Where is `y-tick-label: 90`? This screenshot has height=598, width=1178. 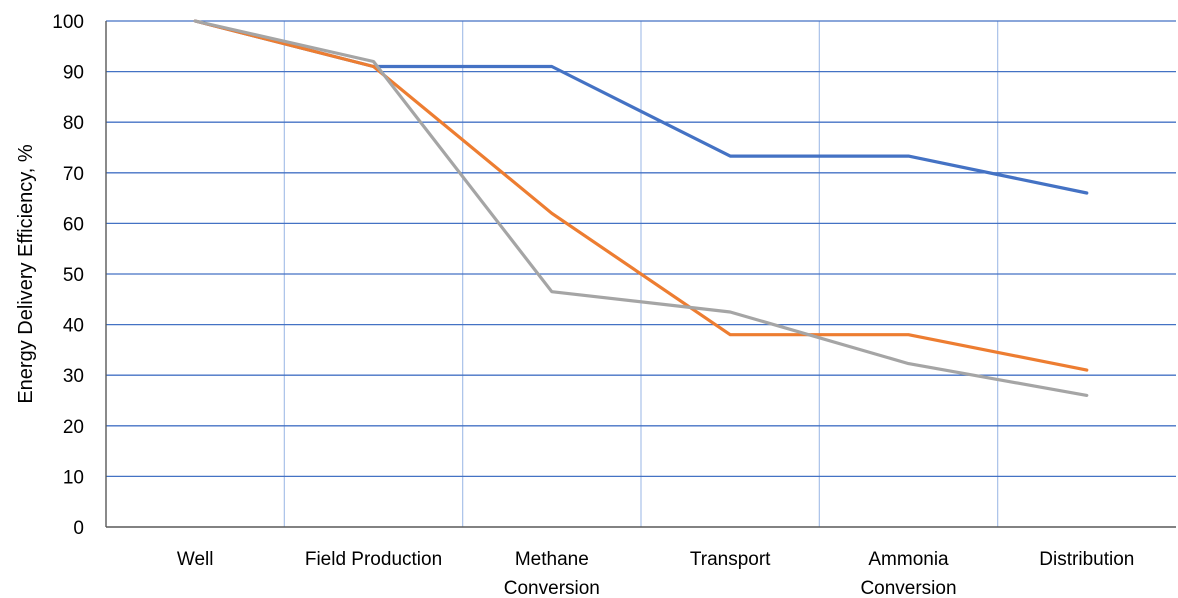
y-tick-label: 90 is located at coordinates (73, 73).